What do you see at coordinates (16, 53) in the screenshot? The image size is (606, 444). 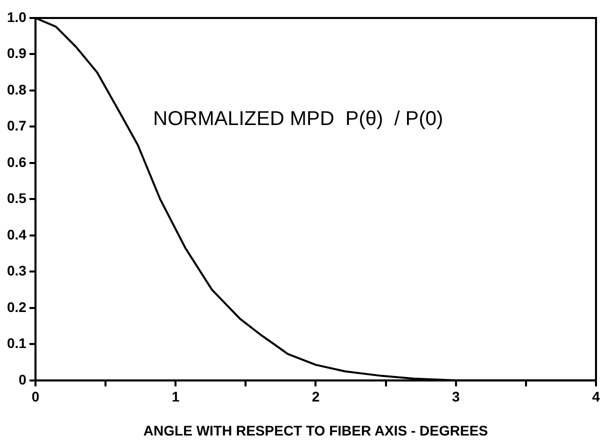 I see `y-tick-label: 0.9` at bounding box center [16, 53].